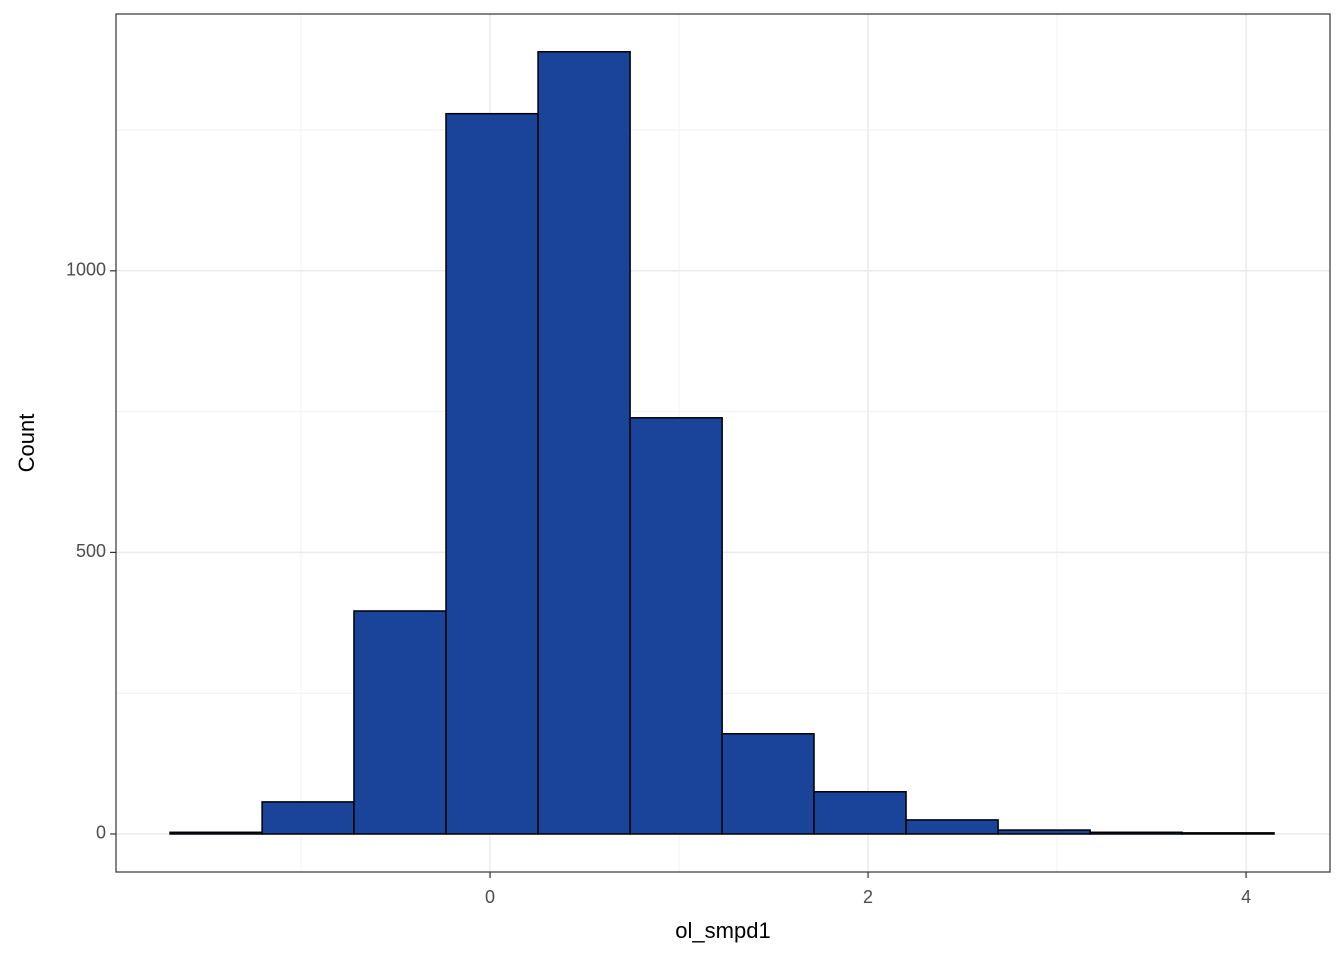 Image resolution: width=1344 pixels, height=960 pixels. What do you see at coordinates (91, 551) in the screenshot?
I see `y-tick-label: 500` at bounding box center [91, 551].